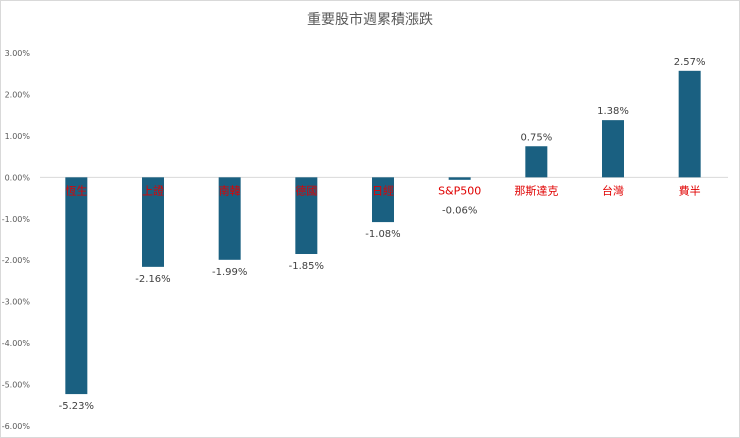  I want to click on category-label: 南韓, so click(230, 190).